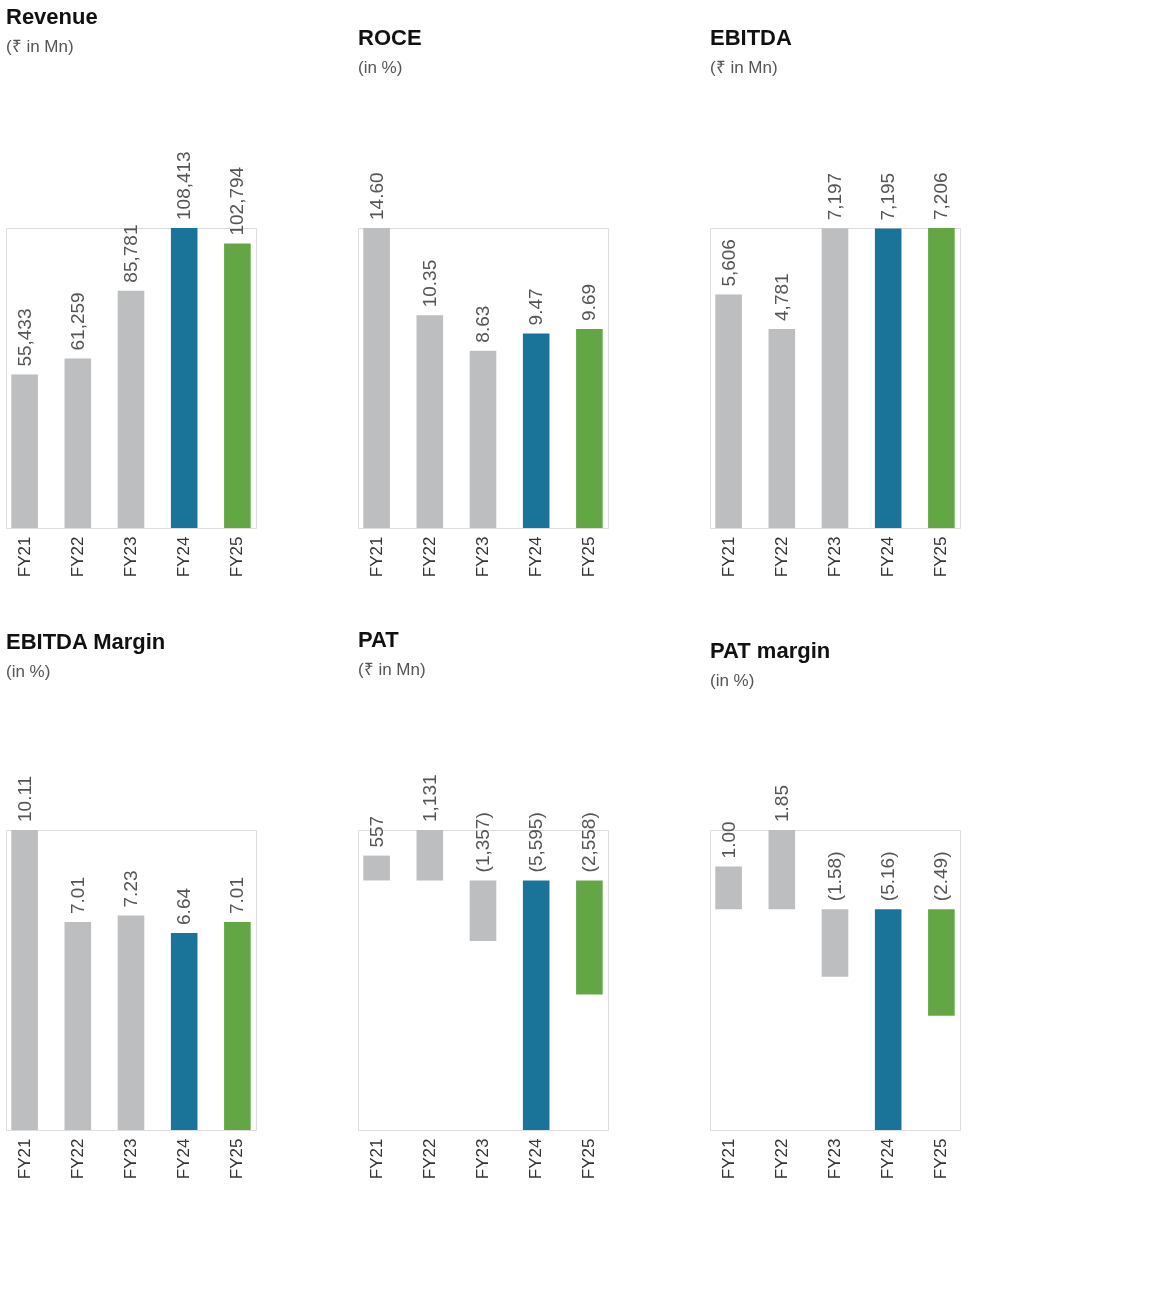 Image resolution: width=1175 pixels, height=1307 pixels. What do you see at coordinates (536, 307) in the screenshot?
I see `data-label: 9.47` at bounding box center [536, 307].